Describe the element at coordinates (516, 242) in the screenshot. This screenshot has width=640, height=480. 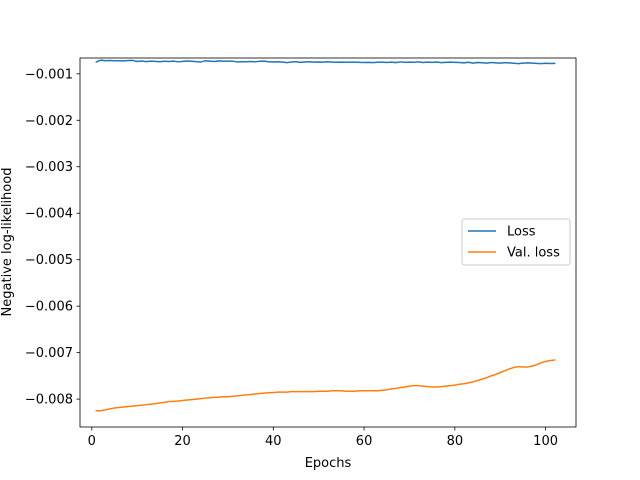
I see `legend: Loss Val. loss` at that location.